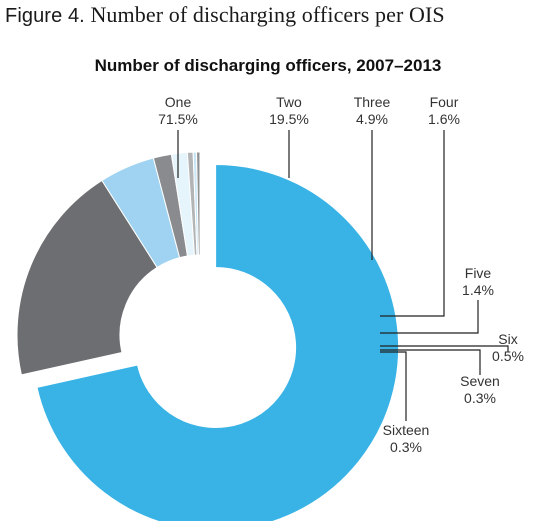 Image resolution: width=536 pixels, height=521 pixels. What do you see at coordinates (198, 203) in the screenshot?
I see `slice-sixteen` at bounding box center [198, 203].